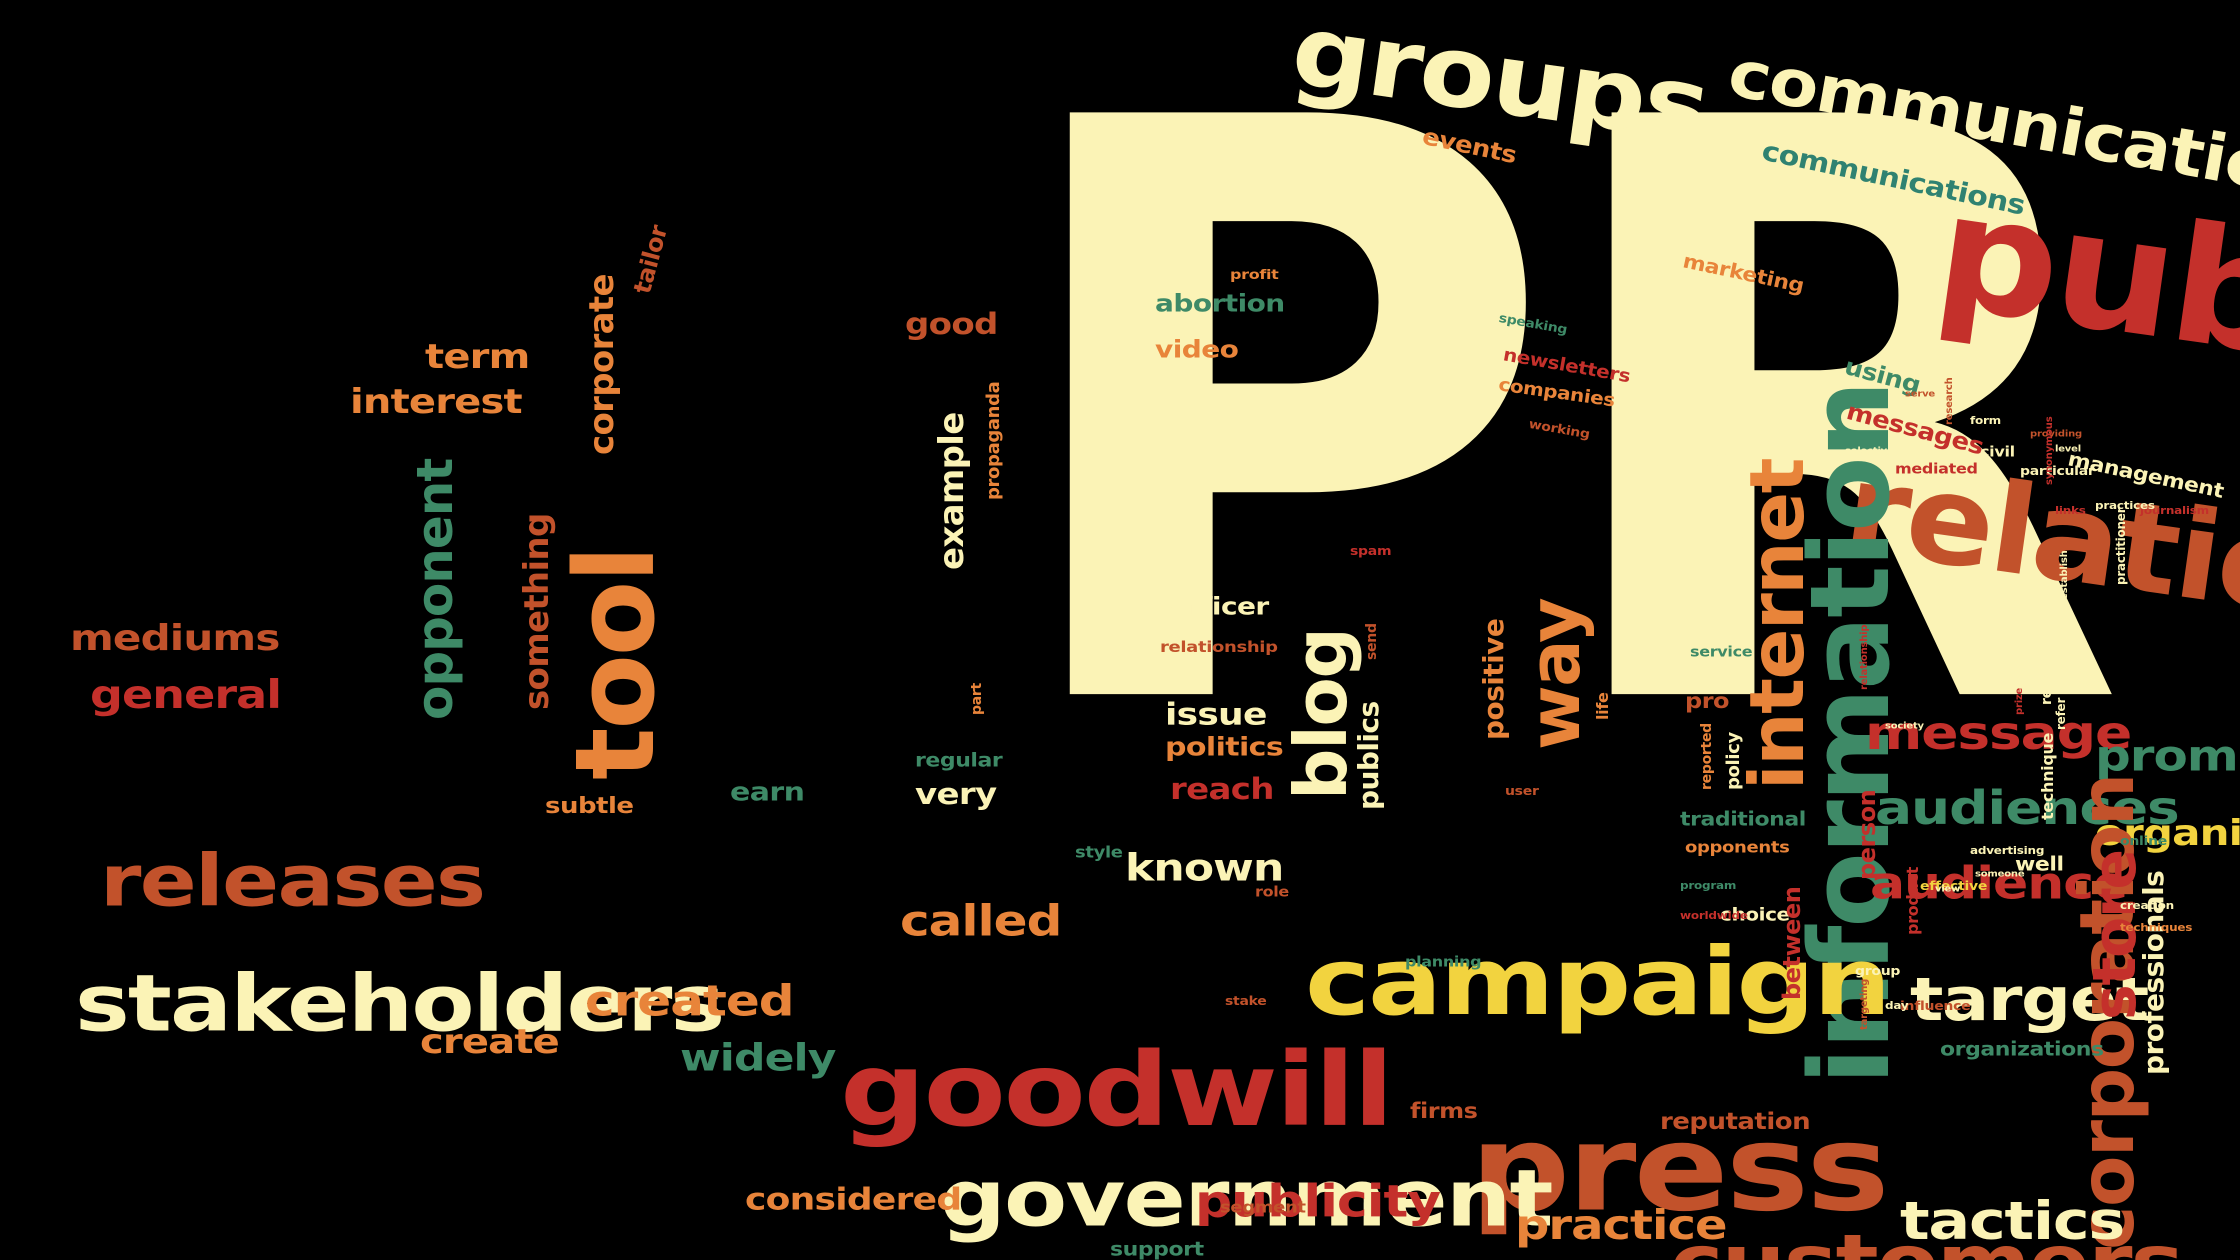 The height and width of the screenshot is (1260, 2240). Describe the element at coordinates (1707, 701) in the screenshot. I see `word-pro: pro` at that location.